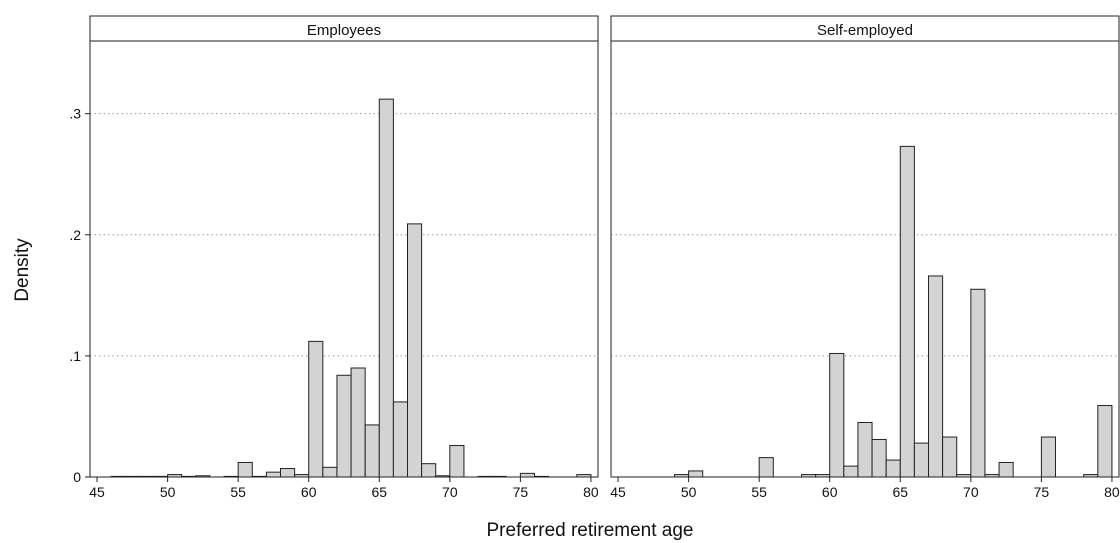  Describe the element at coordinates (77, 477) in the screenshot. I see `y-tick-label: 0` at that location.